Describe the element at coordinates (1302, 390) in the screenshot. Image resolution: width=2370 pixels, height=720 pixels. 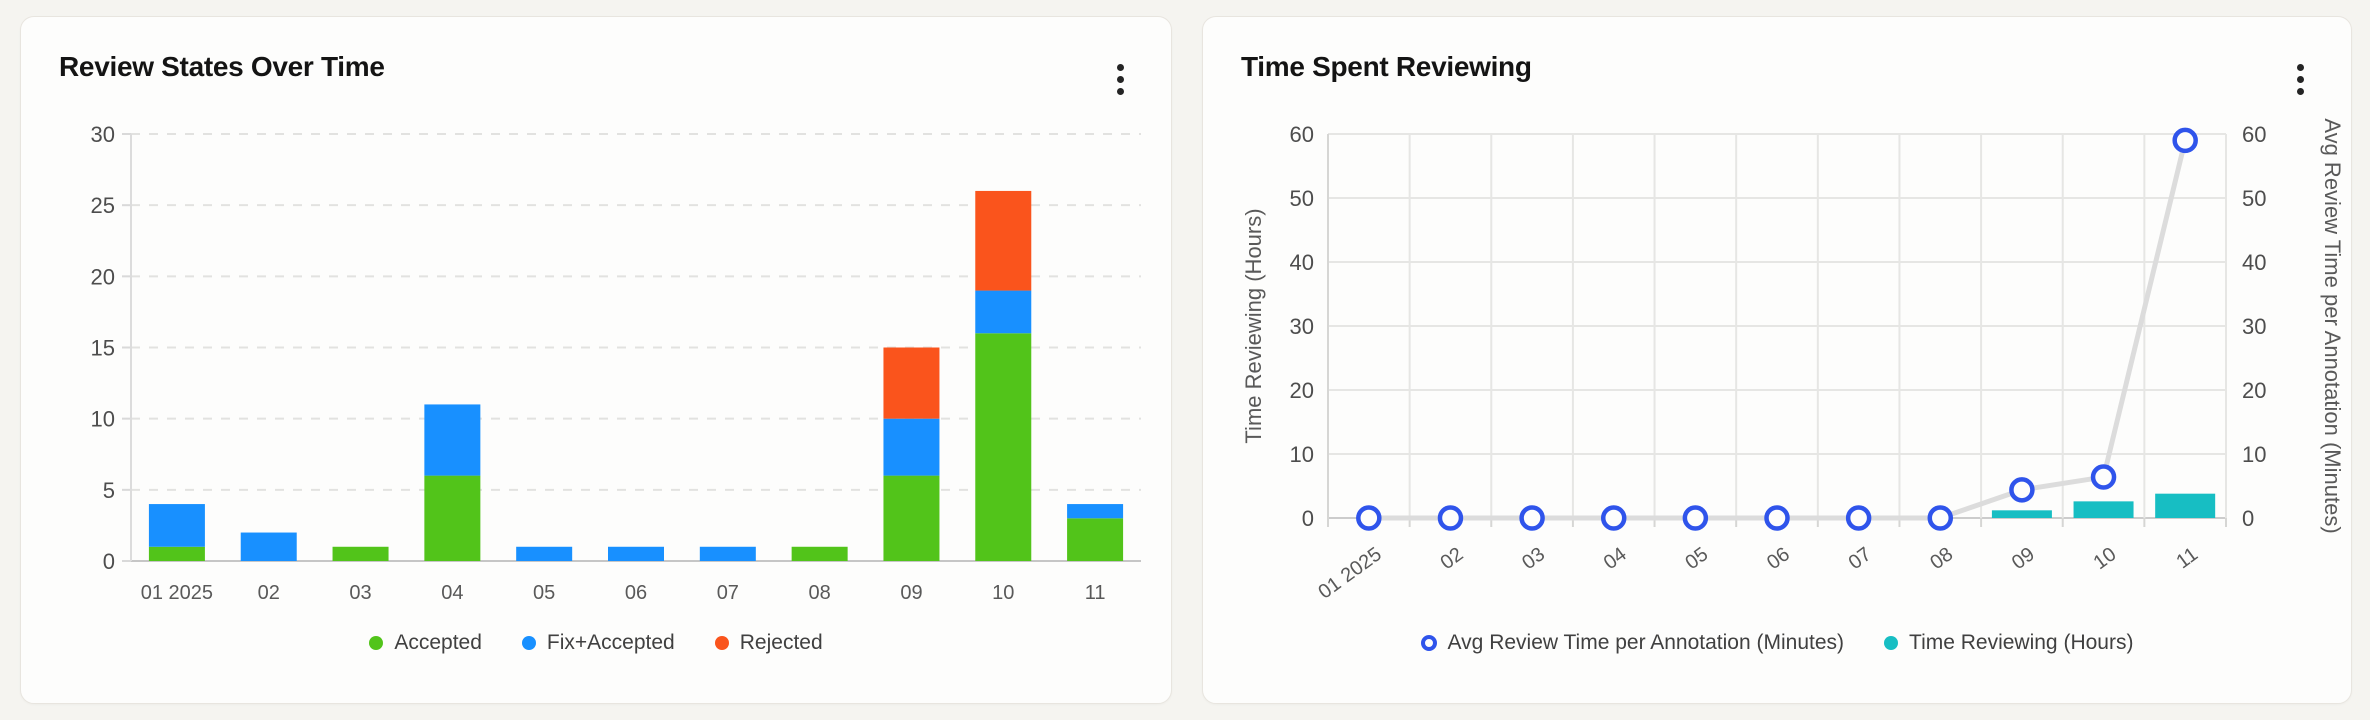
I see `y-axis-left-tick: 20` at that location.